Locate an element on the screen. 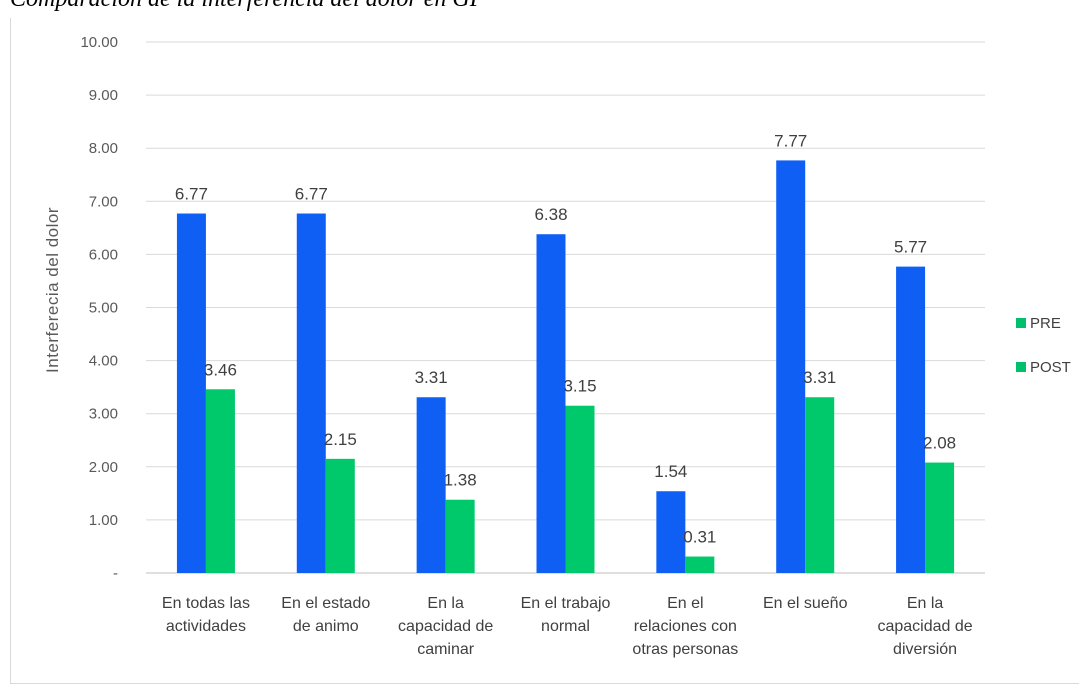 This screenshot has height=685, width=1083. x-tick-label: En todas las is located at coordinates (206, 603).